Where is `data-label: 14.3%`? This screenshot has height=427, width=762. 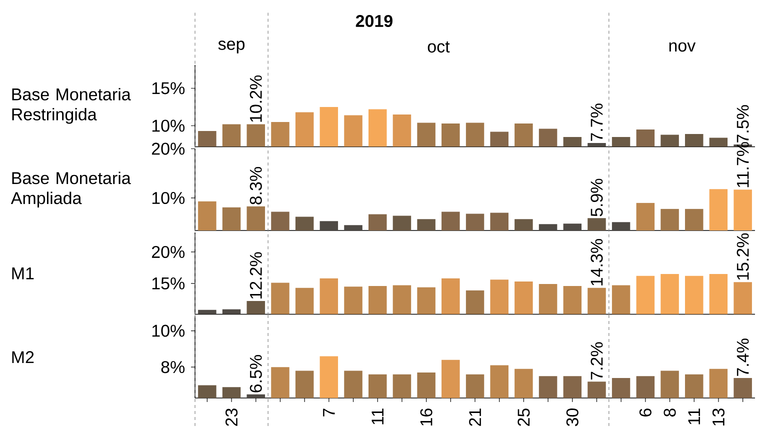 data-label: 14.3% is located at coordinates (596, 262).